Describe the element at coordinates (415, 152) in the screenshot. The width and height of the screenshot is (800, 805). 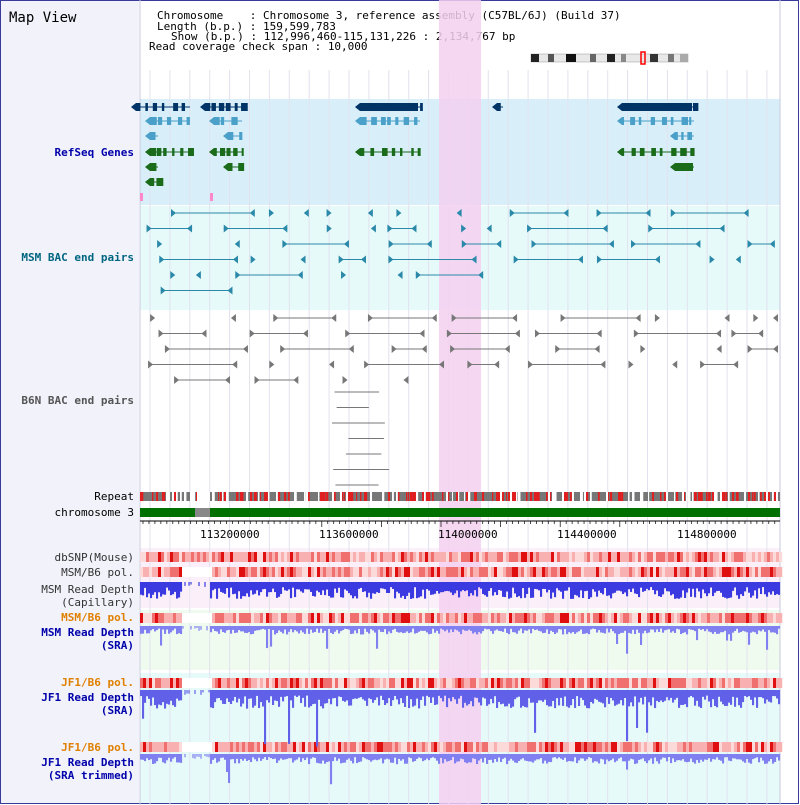
I see `refseq-gene-features` at that location.